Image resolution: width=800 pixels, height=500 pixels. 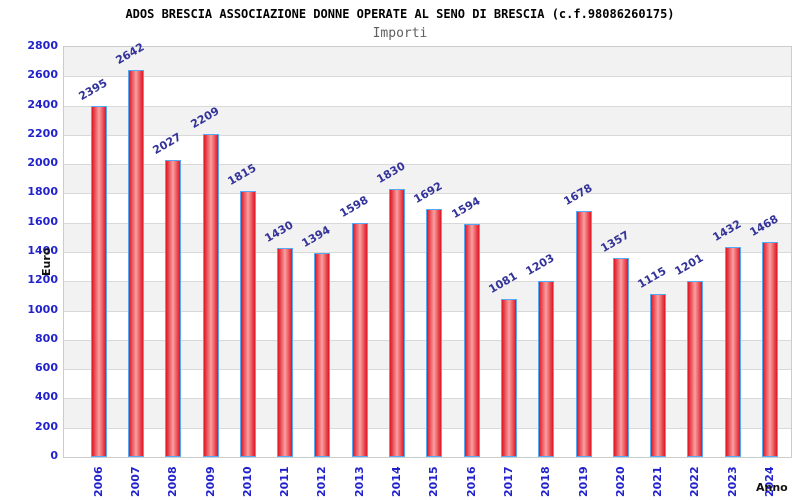 I want to click on bar-2012, so click(x=322, y=354).